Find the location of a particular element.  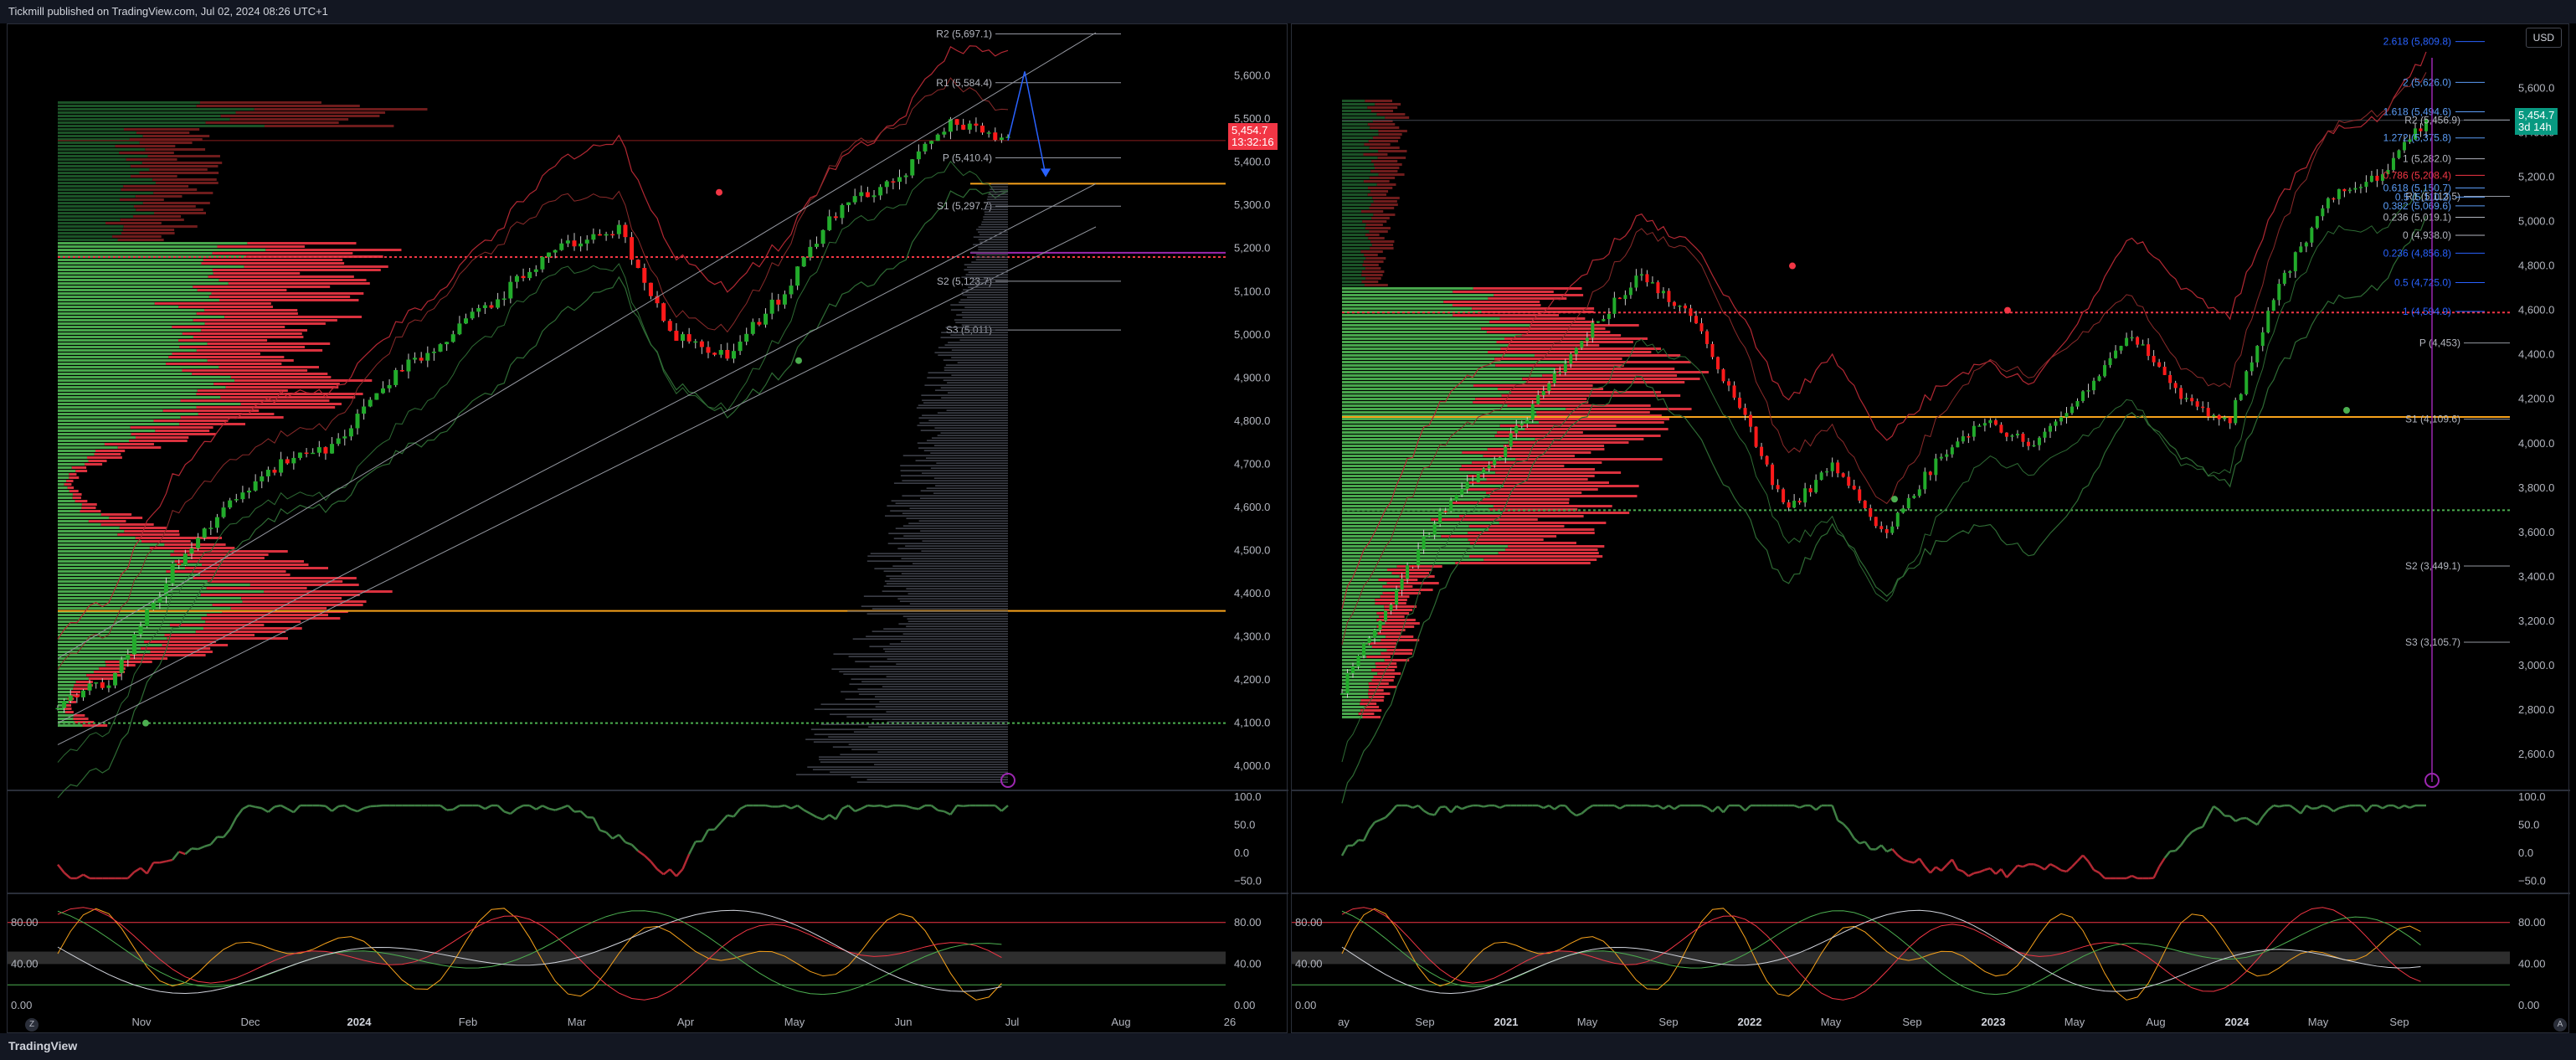

pivot-label: R1 (5,113.5) is located at coordinates (2433, 197).